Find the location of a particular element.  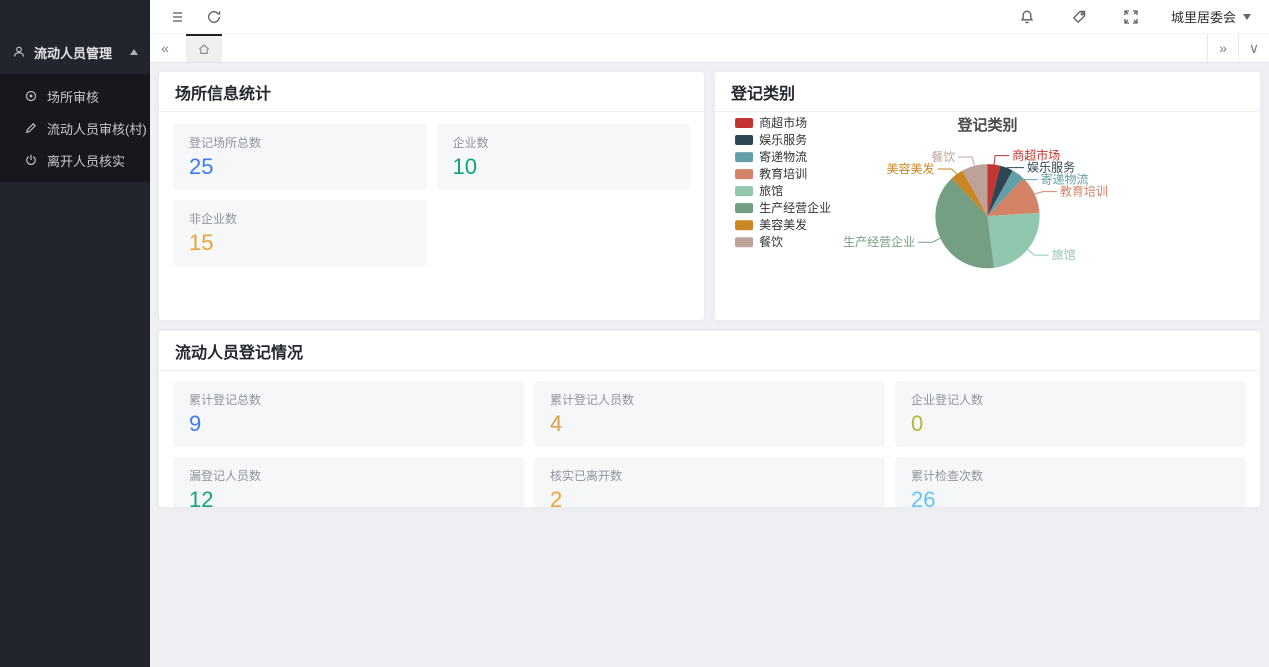

sidebar-item-left-person-verify: 离开人员核实 is located at coordinates (75, 160).